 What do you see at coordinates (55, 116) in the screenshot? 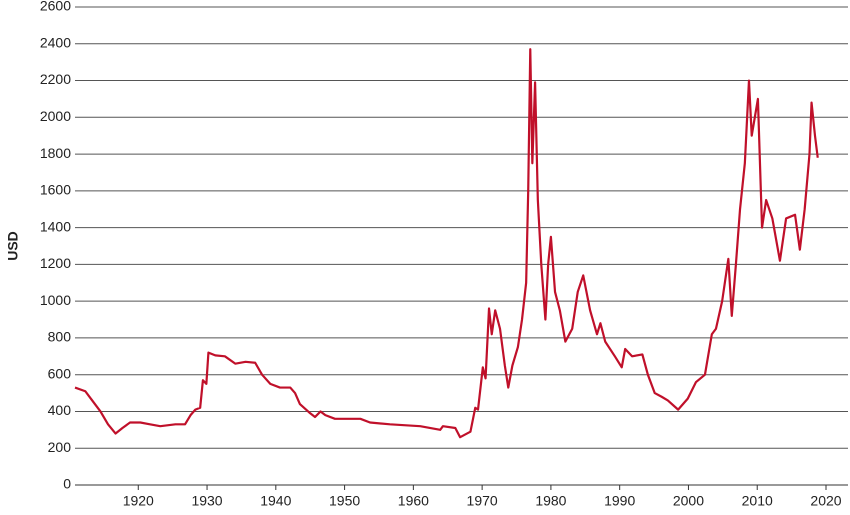
I see `y-tick-label: 2000` at bounding box center [55, 116].